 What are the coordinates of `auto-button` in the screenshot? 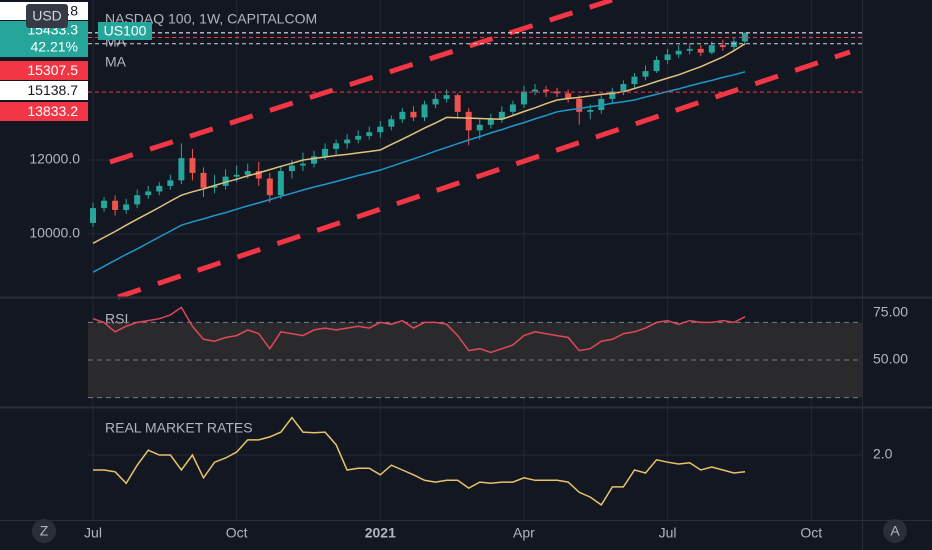 It's located at (895, 531).